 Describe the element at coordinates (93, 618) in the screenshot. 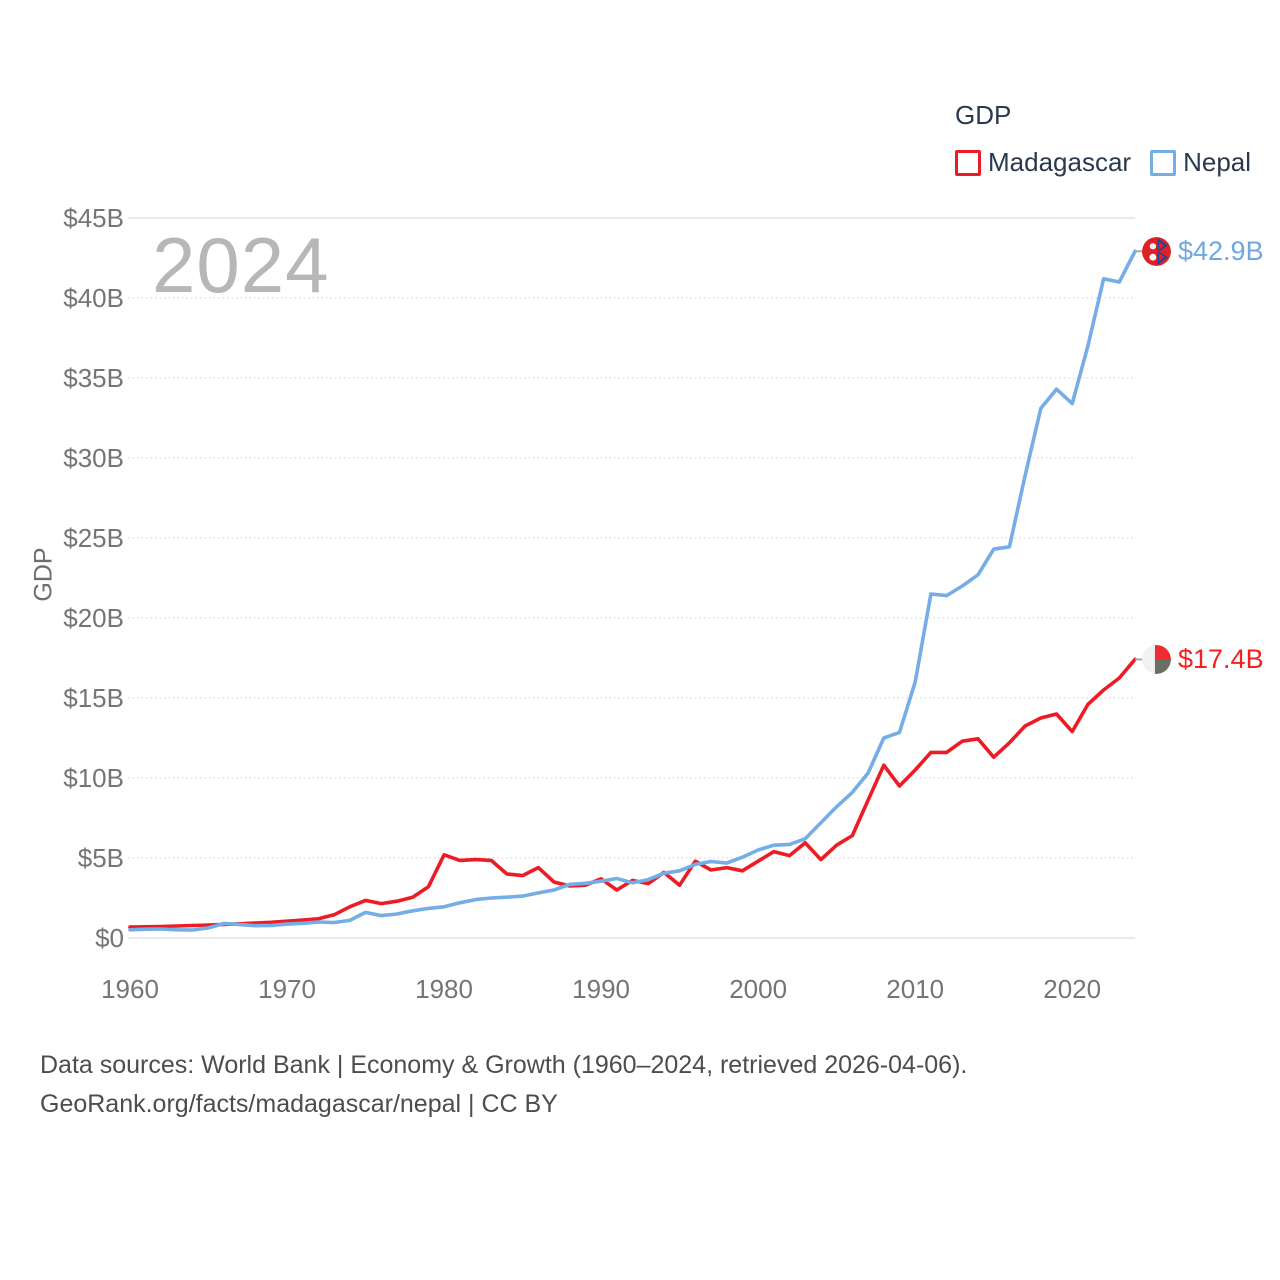

I see `y-axis-tick-label: $20B` at that location.